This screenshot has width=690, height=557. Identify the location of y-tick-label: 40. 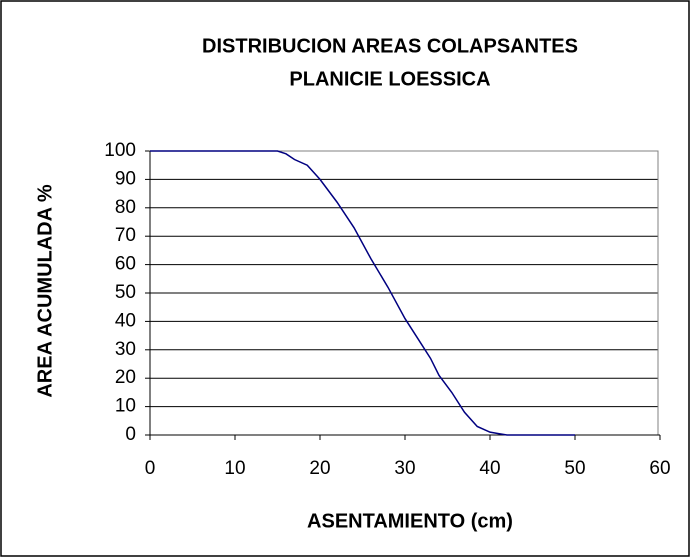
(125, 320).